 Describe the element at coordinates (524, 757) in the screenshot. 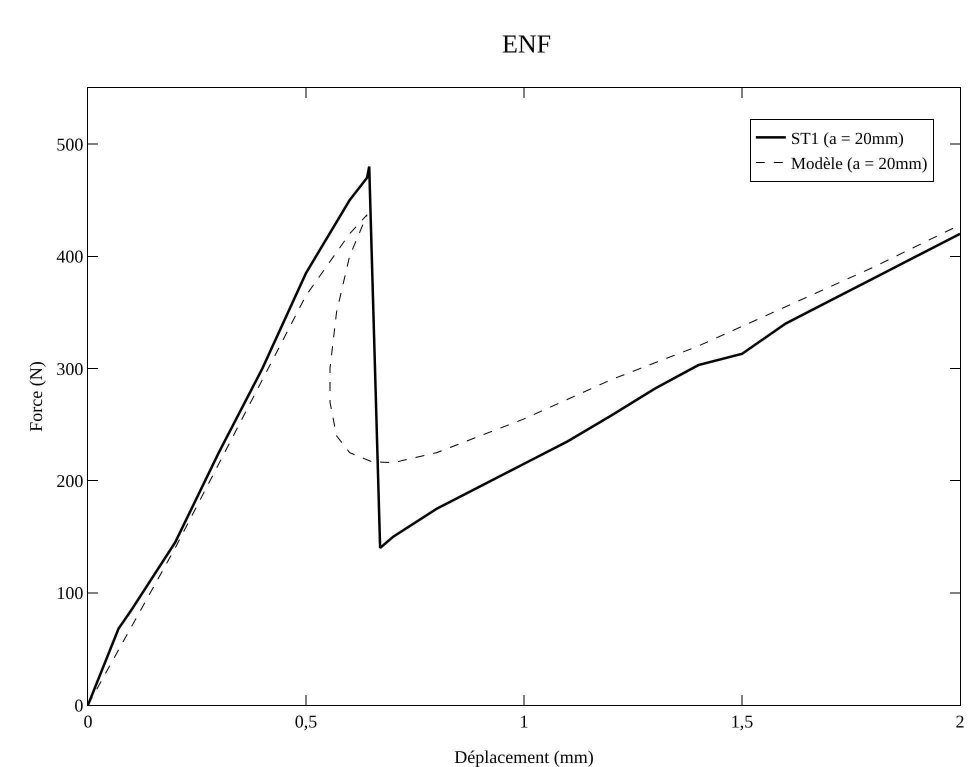

I see `x-axis-title: Déplacement (mm)` at that location.